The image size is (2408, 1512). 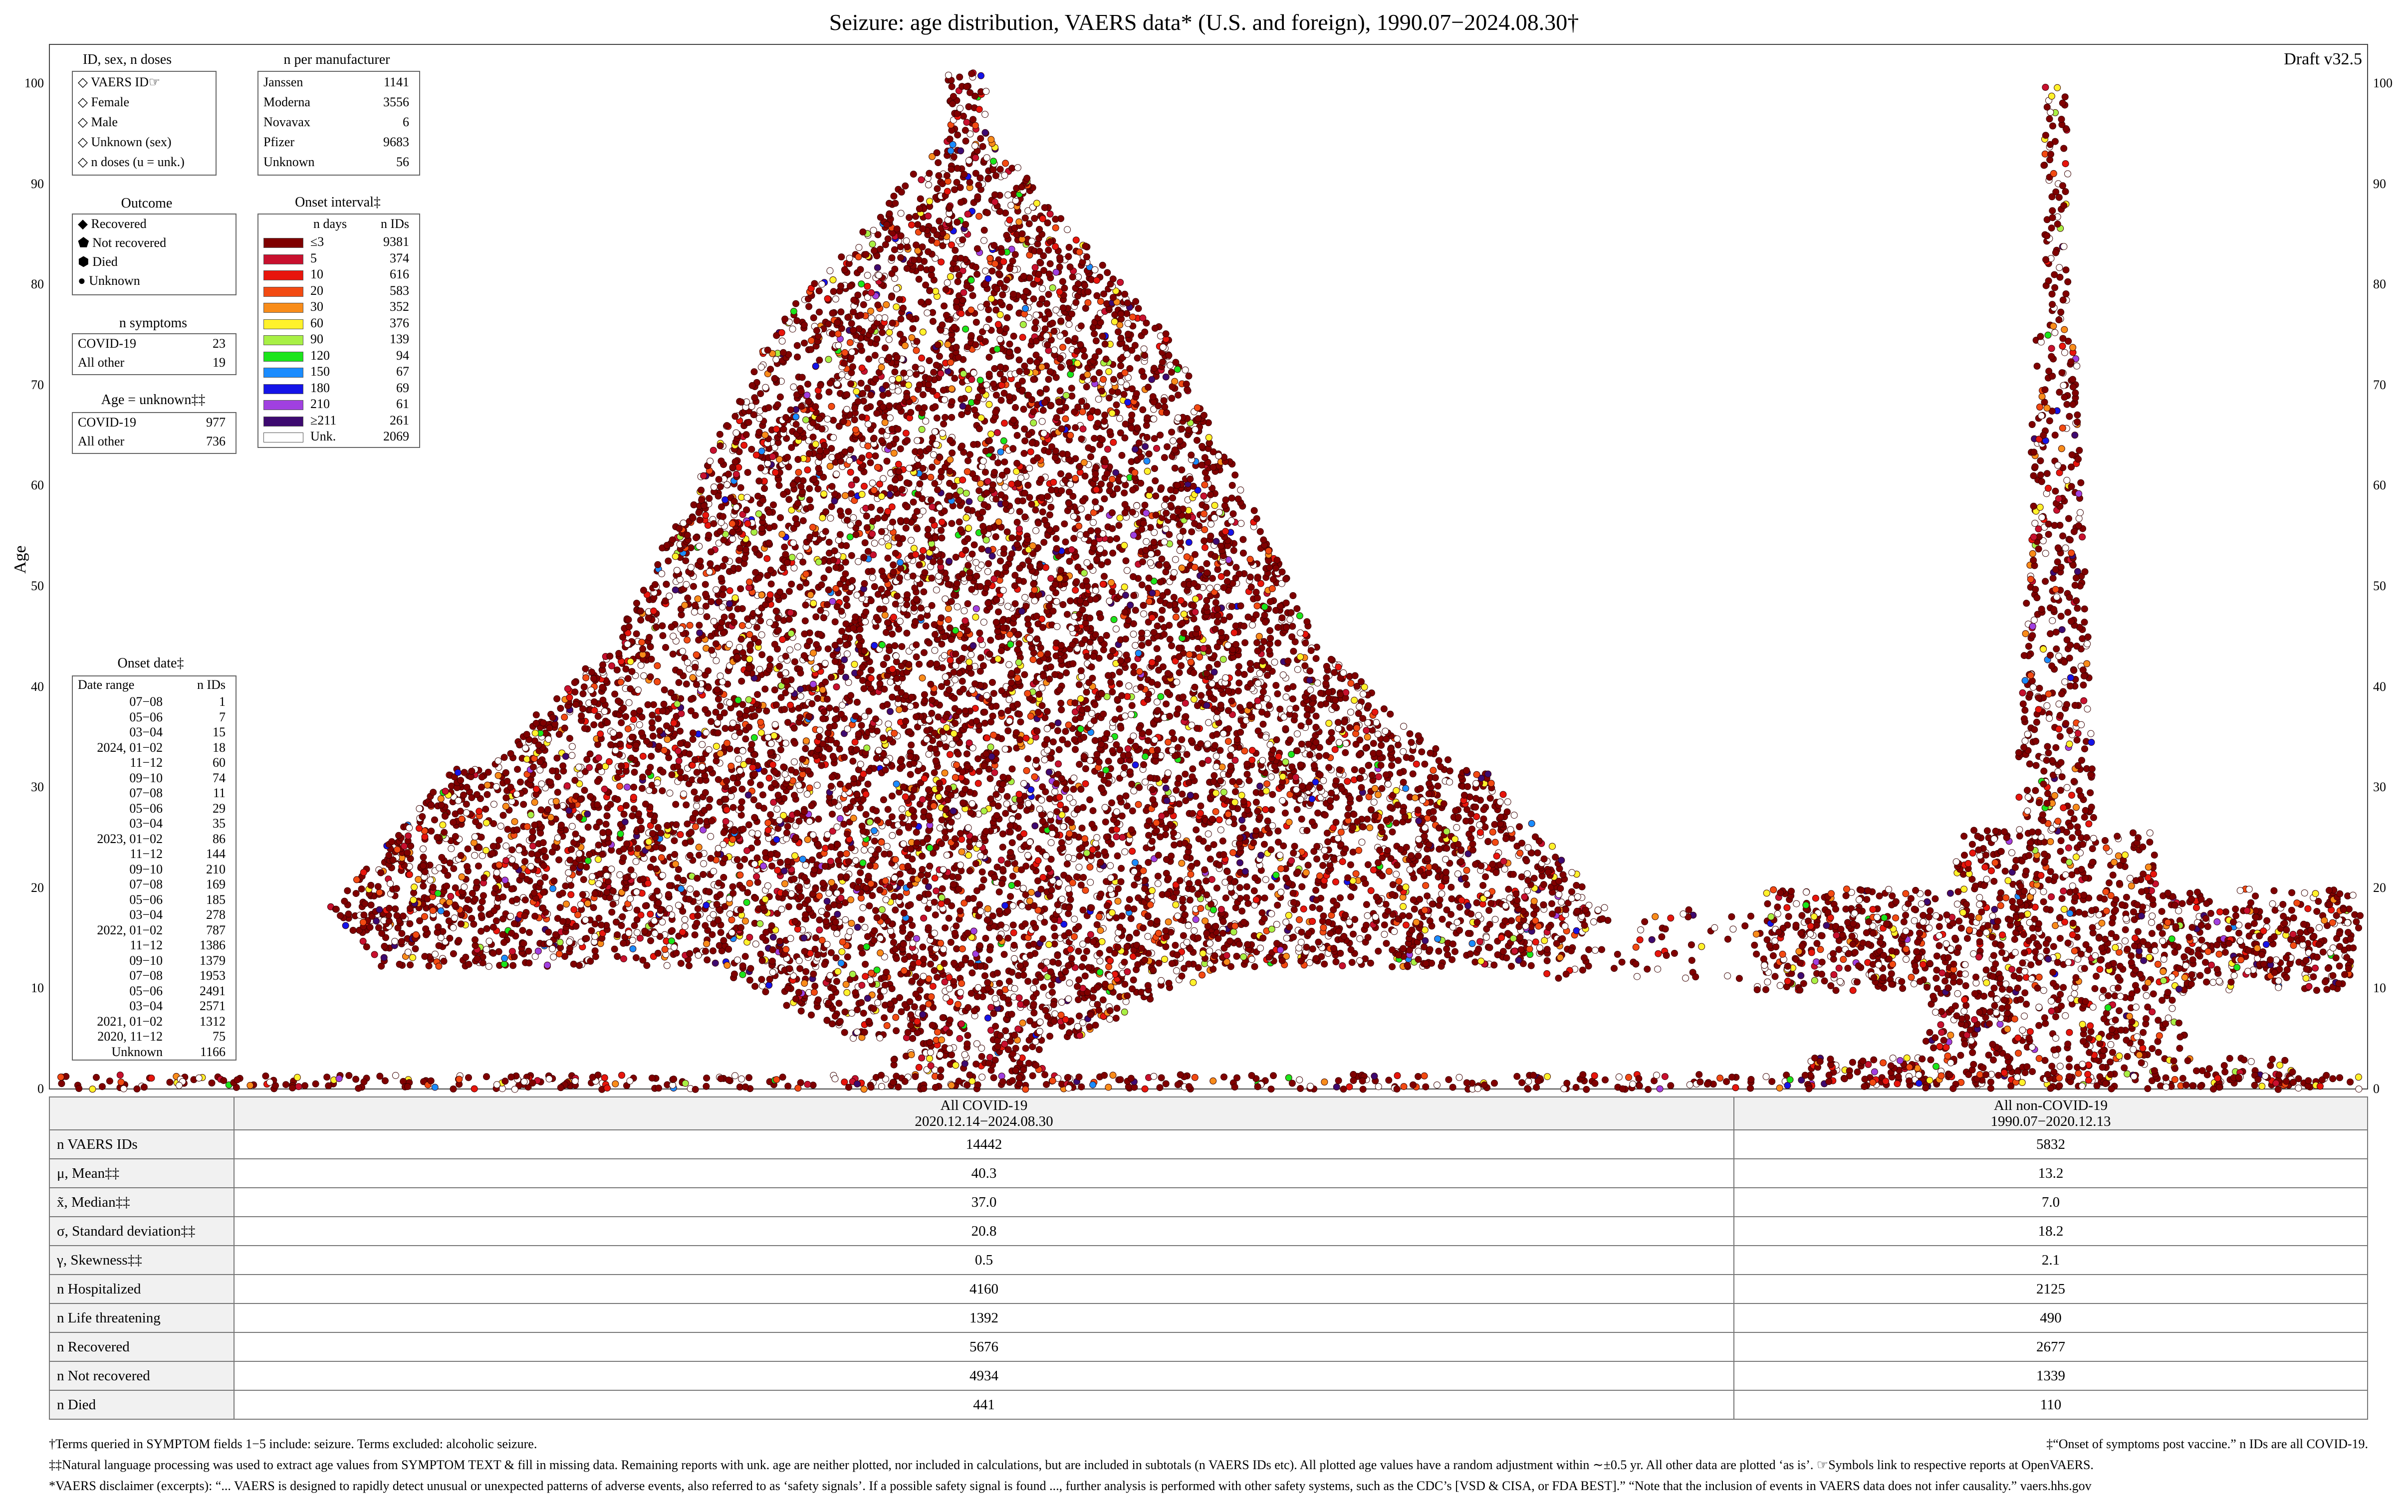 I want to click on y-tick-label: 10, so click(x=2379, y=988).